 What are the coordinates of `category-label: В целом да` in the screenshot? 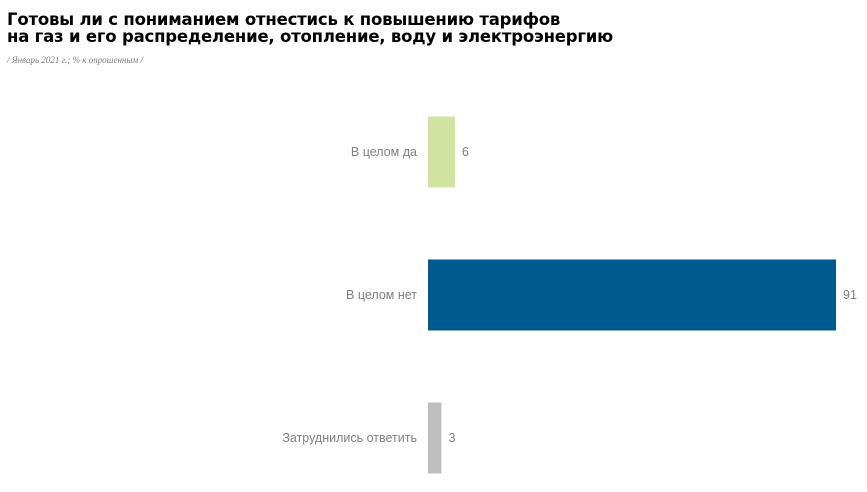 It's located at (384, 152).